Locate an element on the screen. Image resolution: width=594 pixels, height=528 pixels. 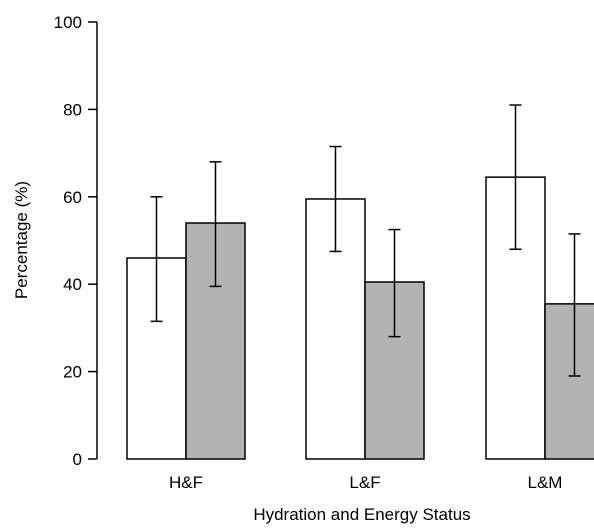
y-tick-label-80: 80 is located at coordinates (72, 109).